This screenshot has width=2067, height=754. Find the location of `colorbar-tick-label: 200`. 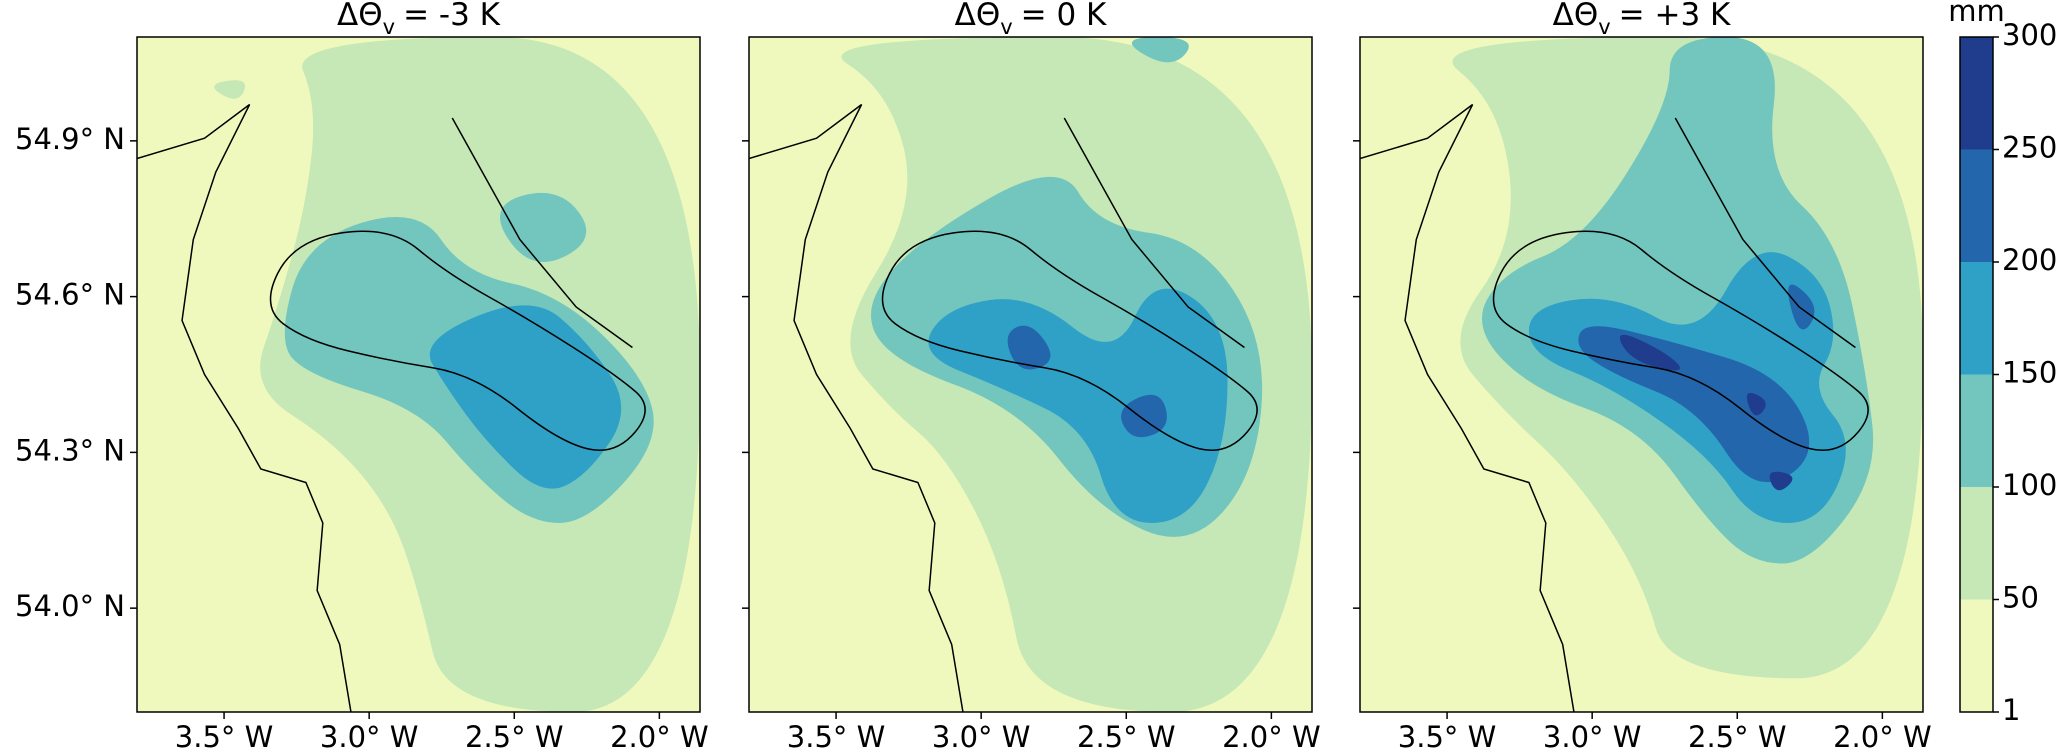

colorbar-tick-label: 200 is located at coordinates (2029, 260).